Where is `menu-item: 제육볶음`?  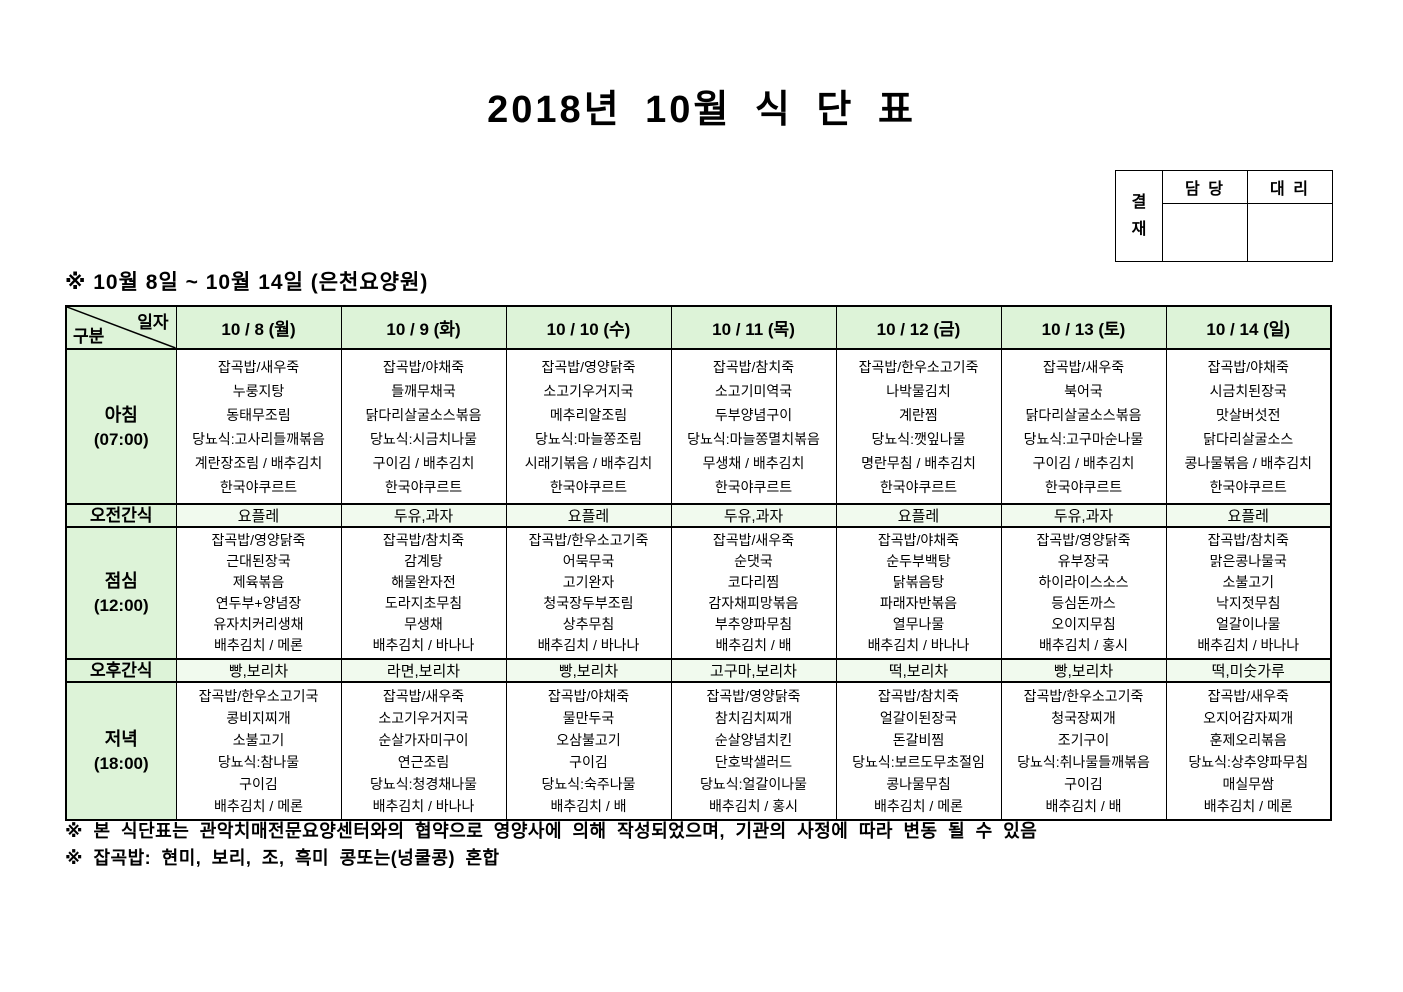
menu-item: 제육볶음 is located at coordinates (258, 582).